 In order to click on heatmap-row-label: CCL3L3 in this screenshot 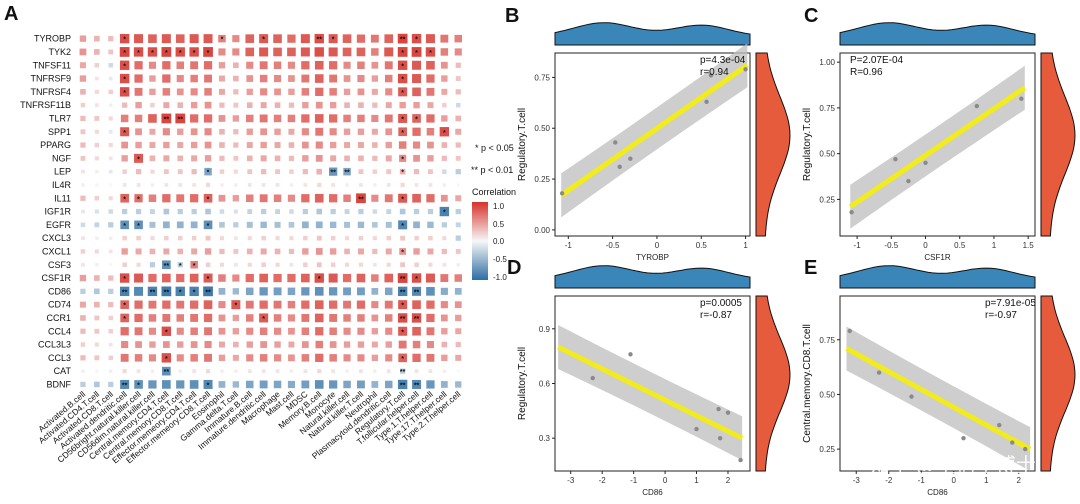, I will do `click(54, 345)`.